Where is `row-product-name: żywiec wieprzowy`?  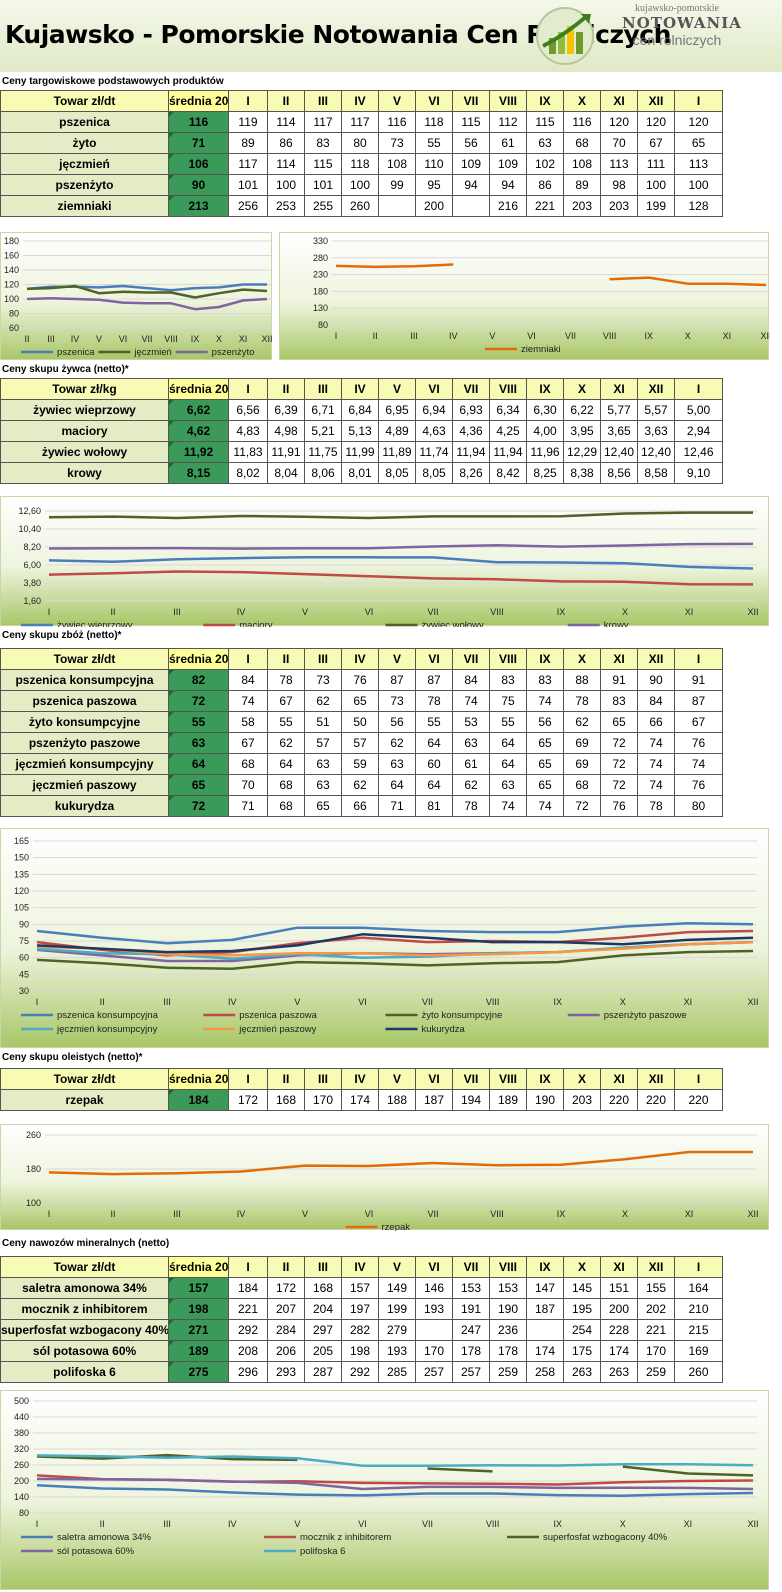 row-product-name: żywiec wieprzowy is located at coordinates (84, 410).